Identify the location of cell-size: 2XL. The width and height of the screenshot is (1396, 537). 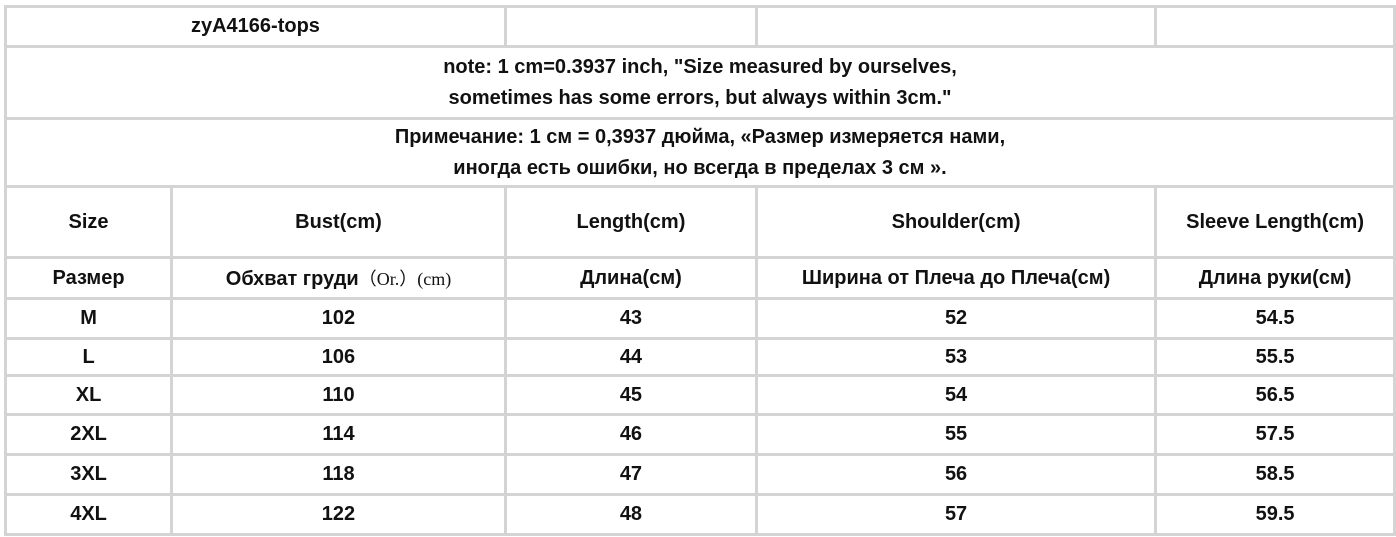
(88, 434).